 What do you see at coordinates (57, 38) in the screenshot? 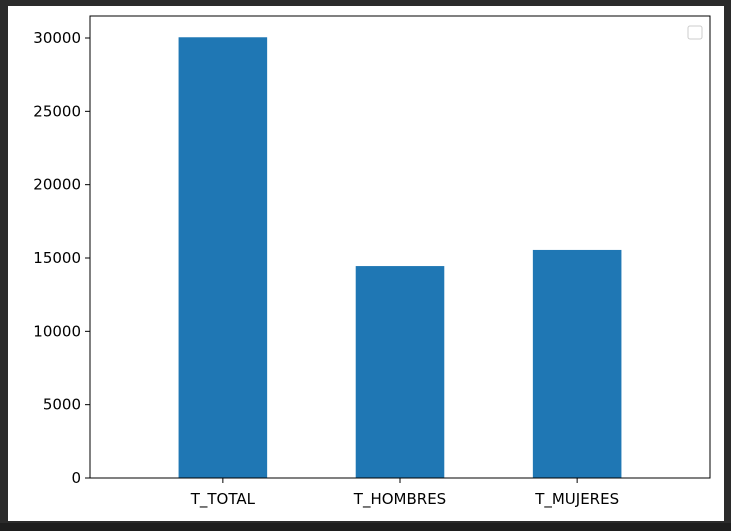
I see `y-tick-label: 30000` at bounding box center [57, 38].